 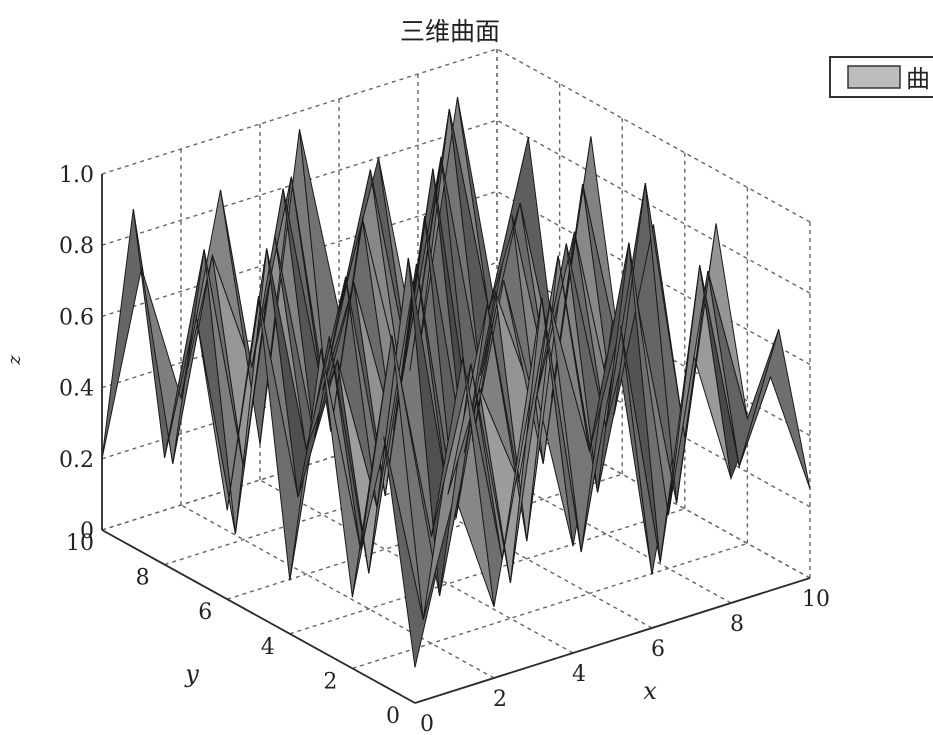 What do you see at coordinates (450, 31) in the screenshot?
I see `chart-title: 三维曲面` at bounding box center [450, 31].